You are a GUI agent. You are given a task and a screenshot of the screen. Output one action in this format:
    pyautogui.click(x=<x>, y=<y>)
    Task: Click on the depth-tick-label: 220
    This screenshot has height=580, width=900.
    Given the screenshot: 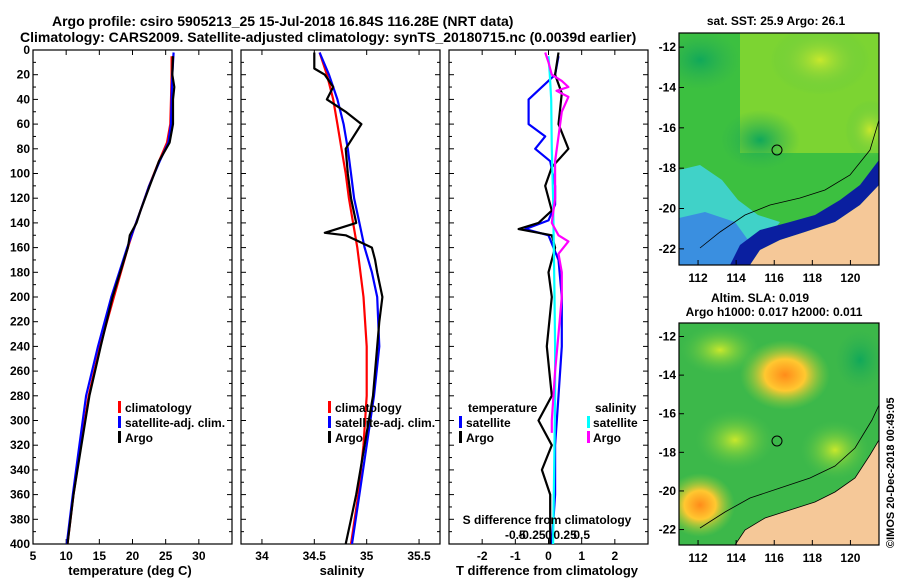 What is the action you would take?
    pyautogui.click(x=20, y=322)
    